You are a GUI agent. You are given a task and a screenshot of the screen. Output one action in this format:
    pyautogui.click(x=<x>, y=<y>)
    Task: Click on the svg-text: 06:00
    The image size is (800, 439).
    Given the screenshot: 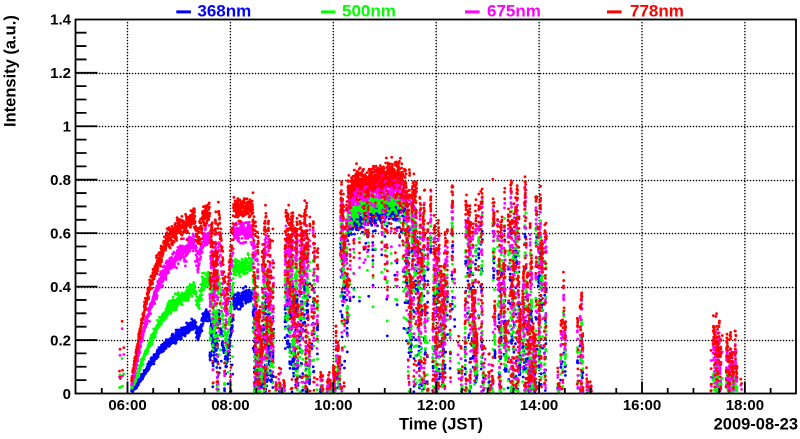 What is the action you would take?
    pyautogui.click(x=127, y=405)
    